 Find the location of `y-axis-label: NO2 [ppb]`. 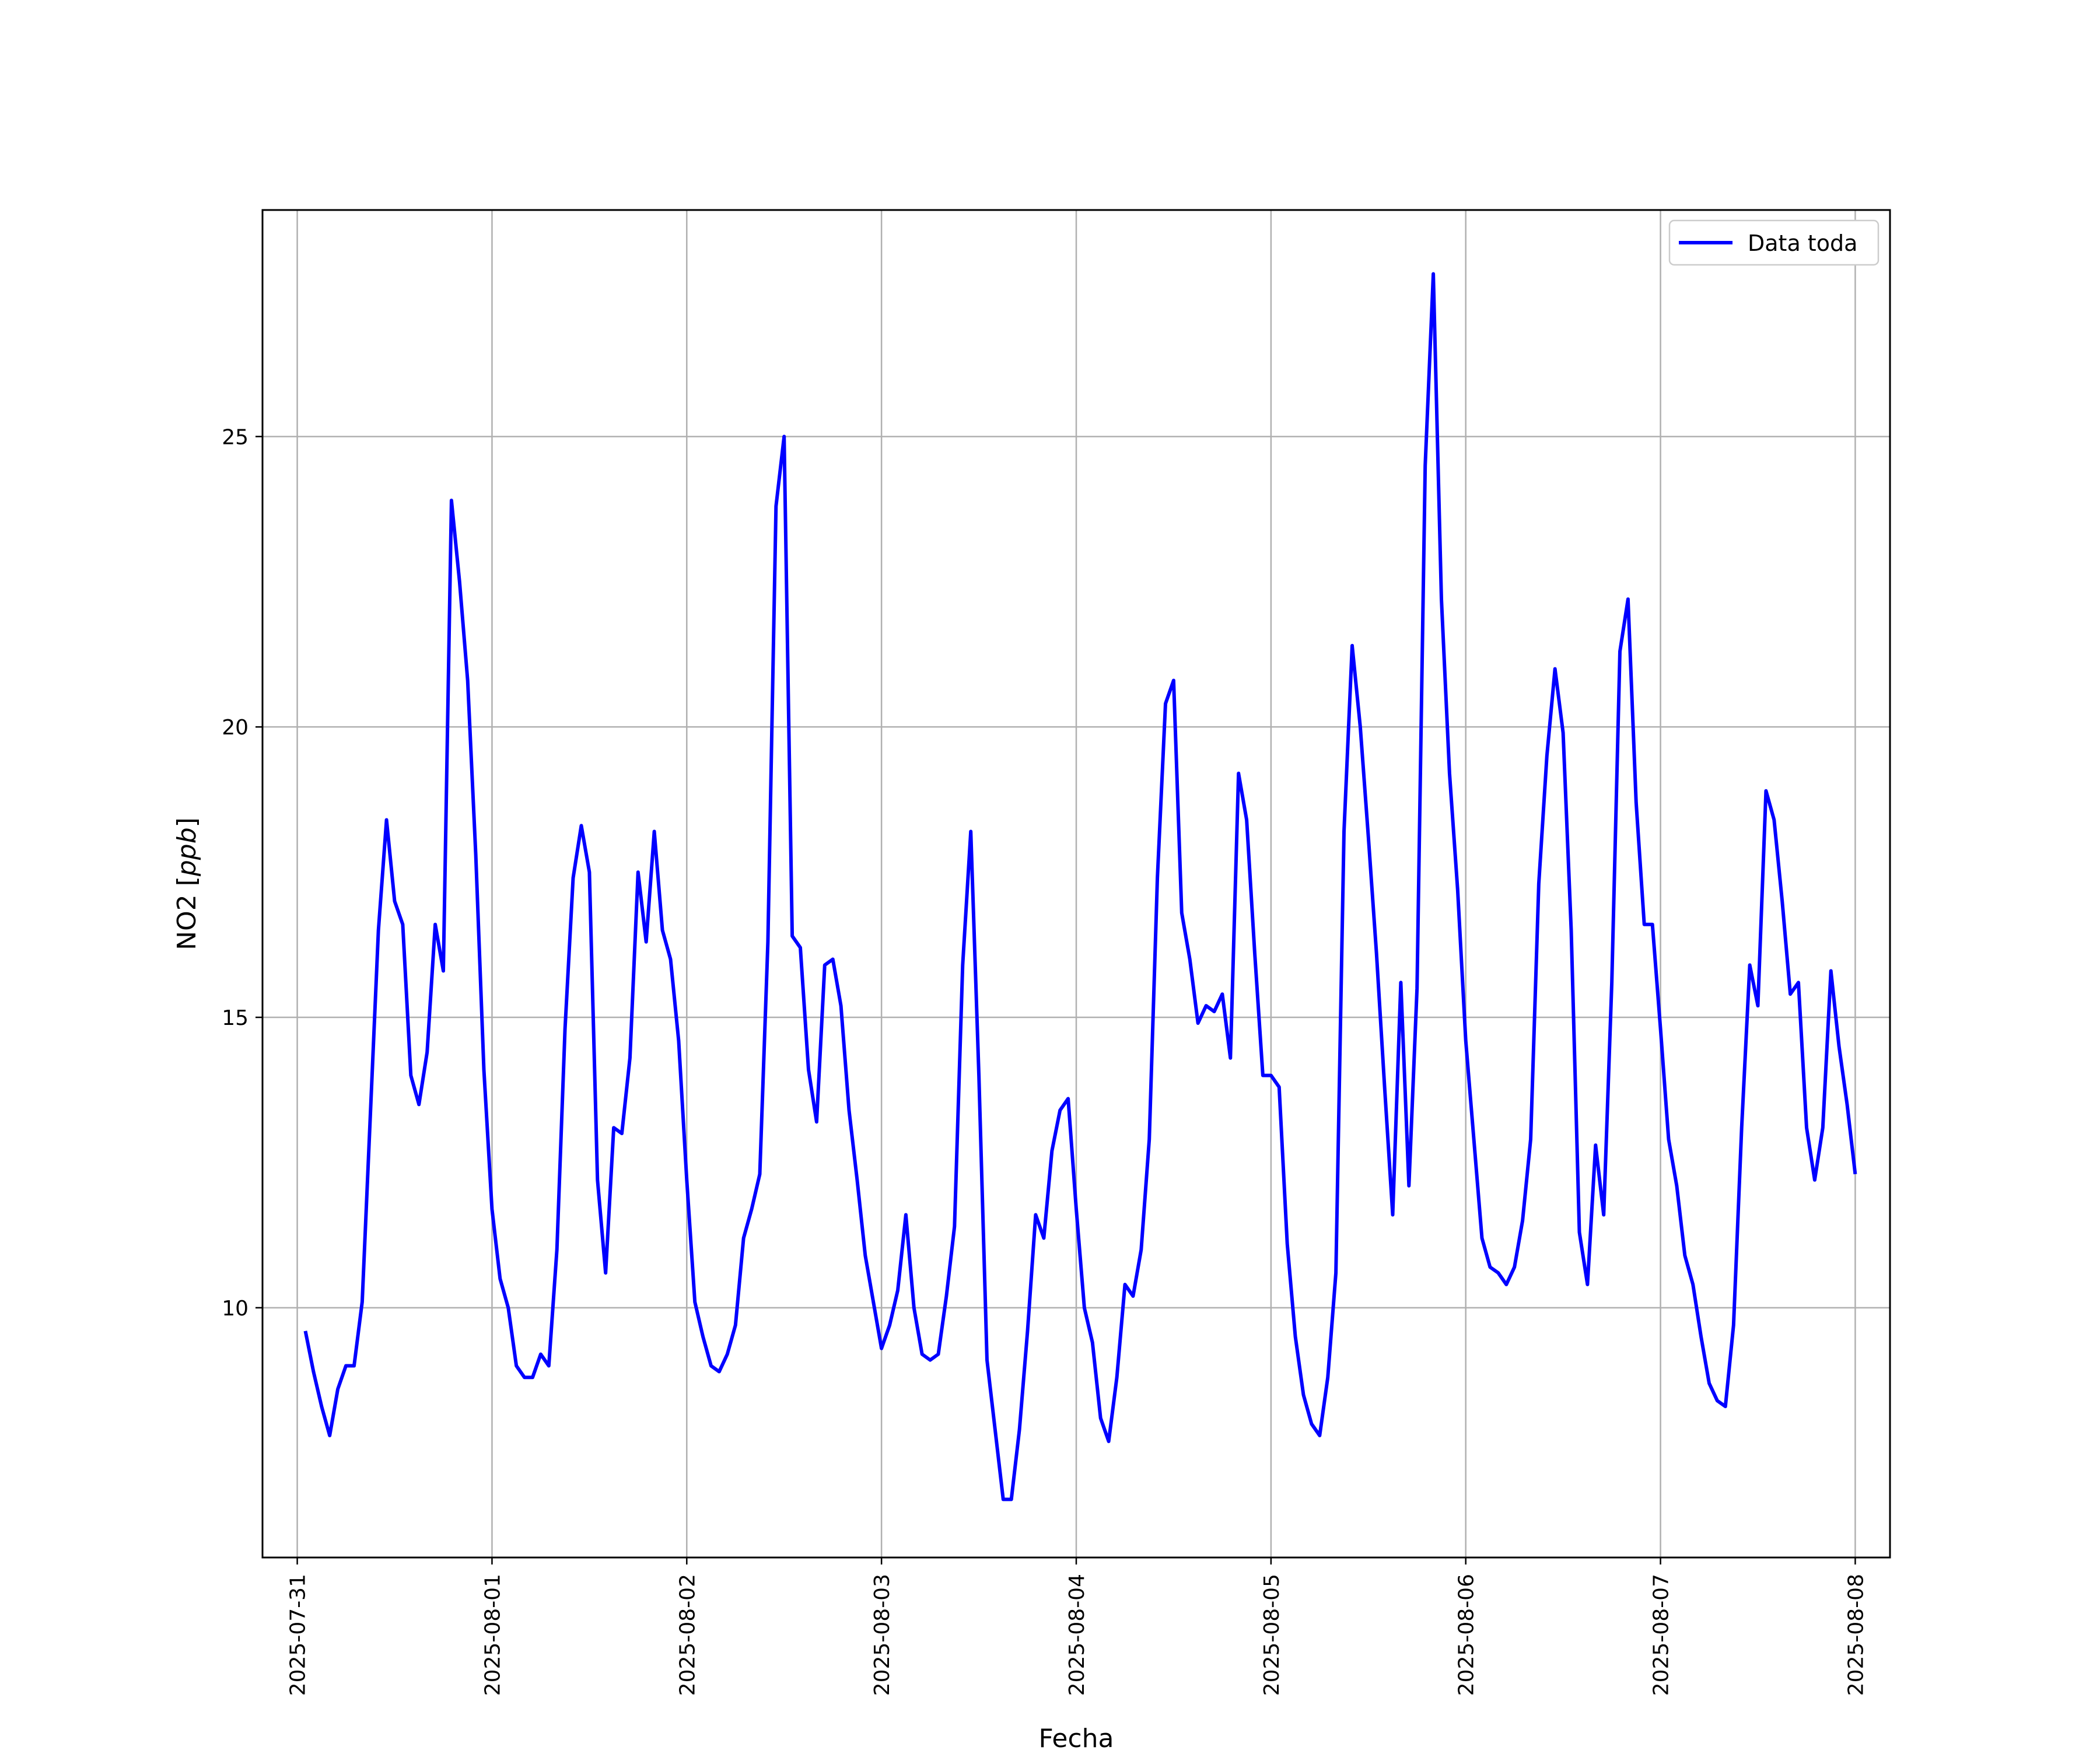

y-axis-label: NO2 [ppb] is located at coordinates (187, 883).